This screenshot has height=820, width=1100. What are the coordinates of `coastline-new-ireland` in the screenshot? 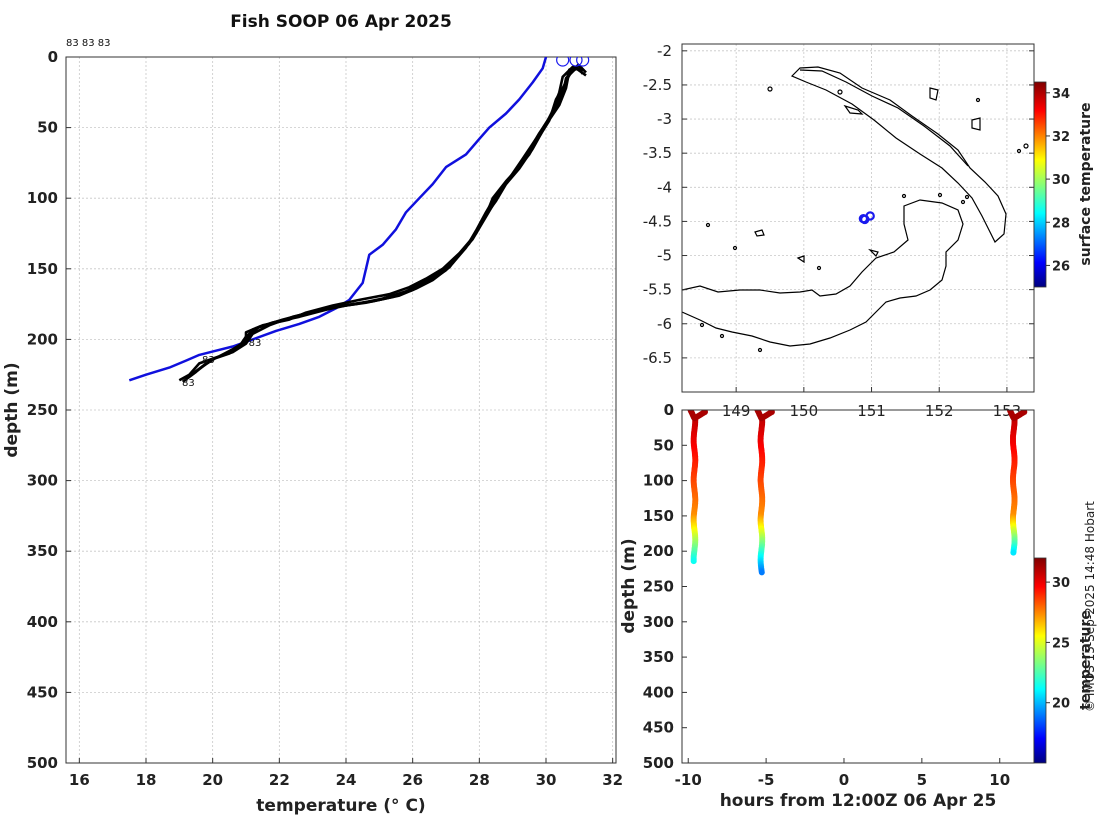 It's located at (898, 154).